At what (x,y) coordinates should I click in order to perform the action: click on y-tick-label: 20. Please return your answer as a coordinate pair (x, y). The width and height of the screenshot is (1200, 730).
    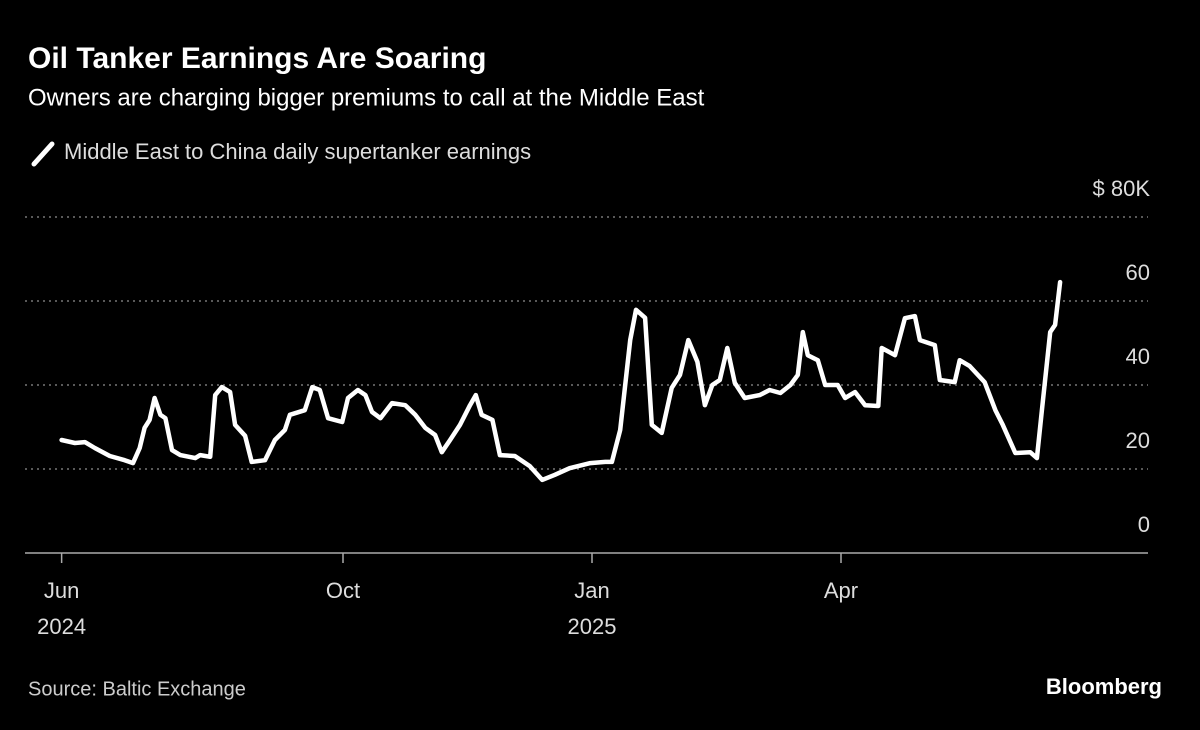
    Looking at the image, I should click on (1138, 440).